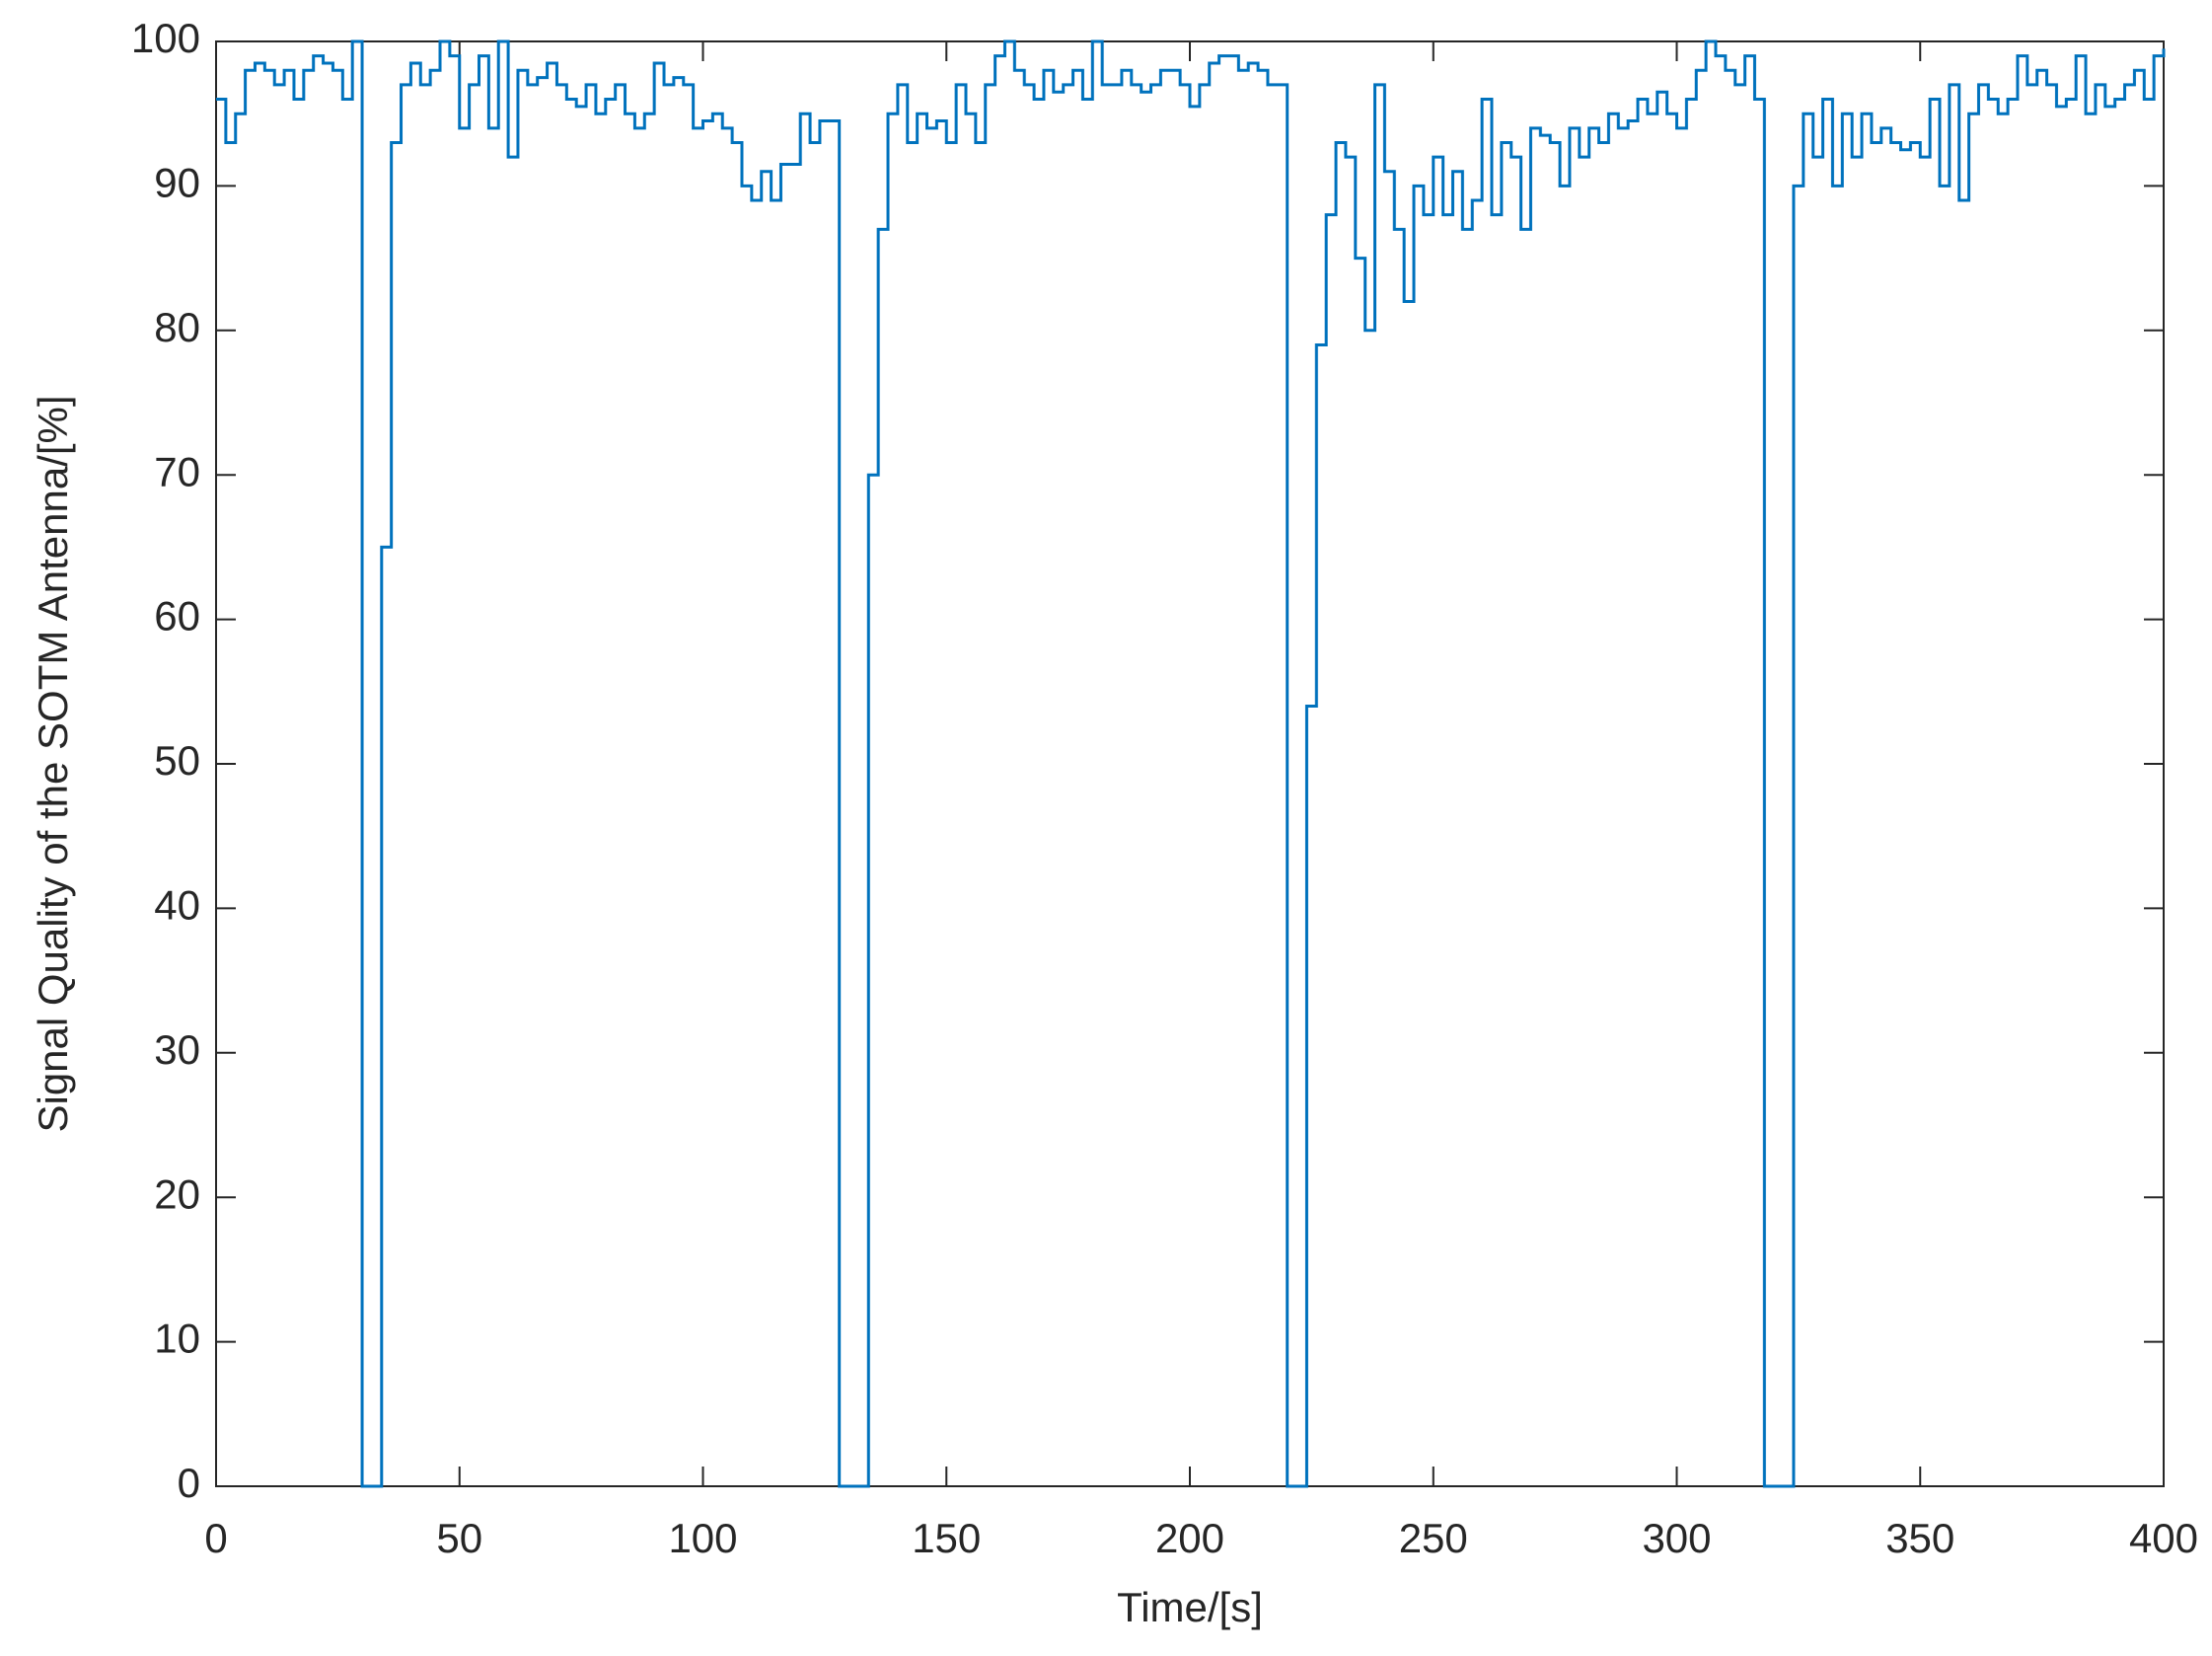 The width and height of the screenshot is (2212, 1656). Describe the element at coordinates (189, 1483) in the screenshot. I see `y-tick-label: 0` at that location.